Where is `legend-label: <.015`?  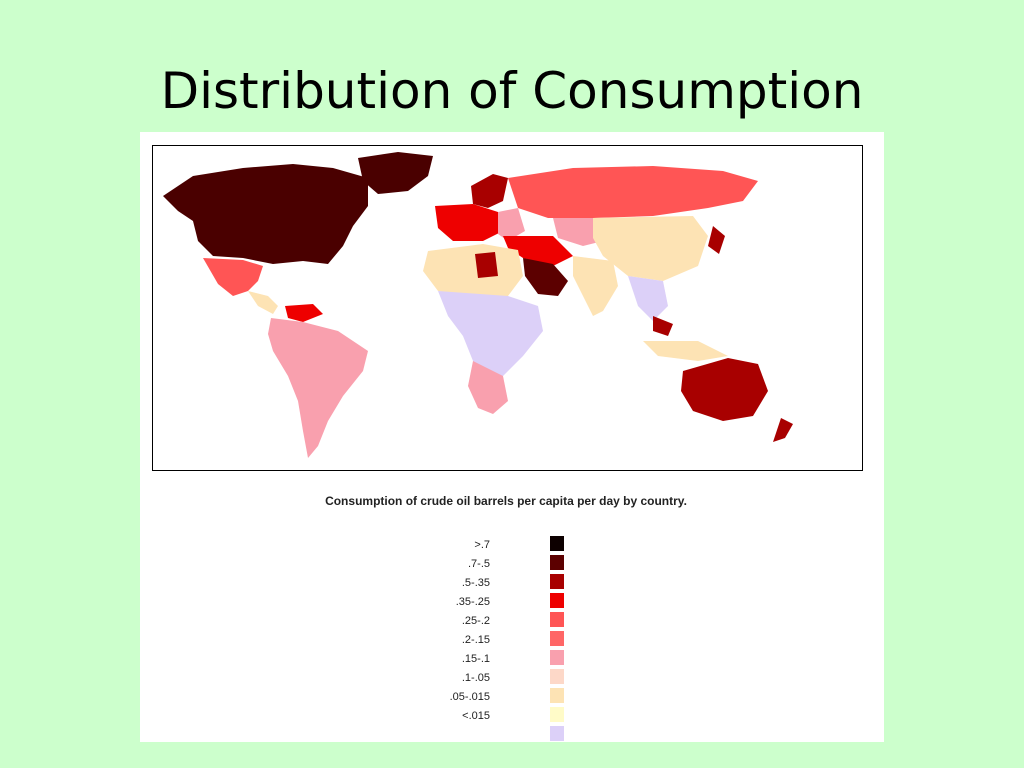 legend-label: <.015 is located at coordinates (476, 716).